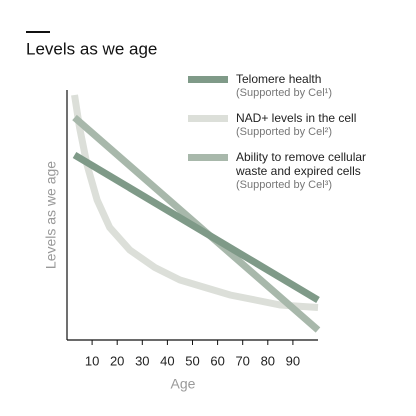 This screenshot has width=416, height=416. Describe the element at coordinates (293, 360) in the screenshot. I see `x-tick-label: 90` at that location.